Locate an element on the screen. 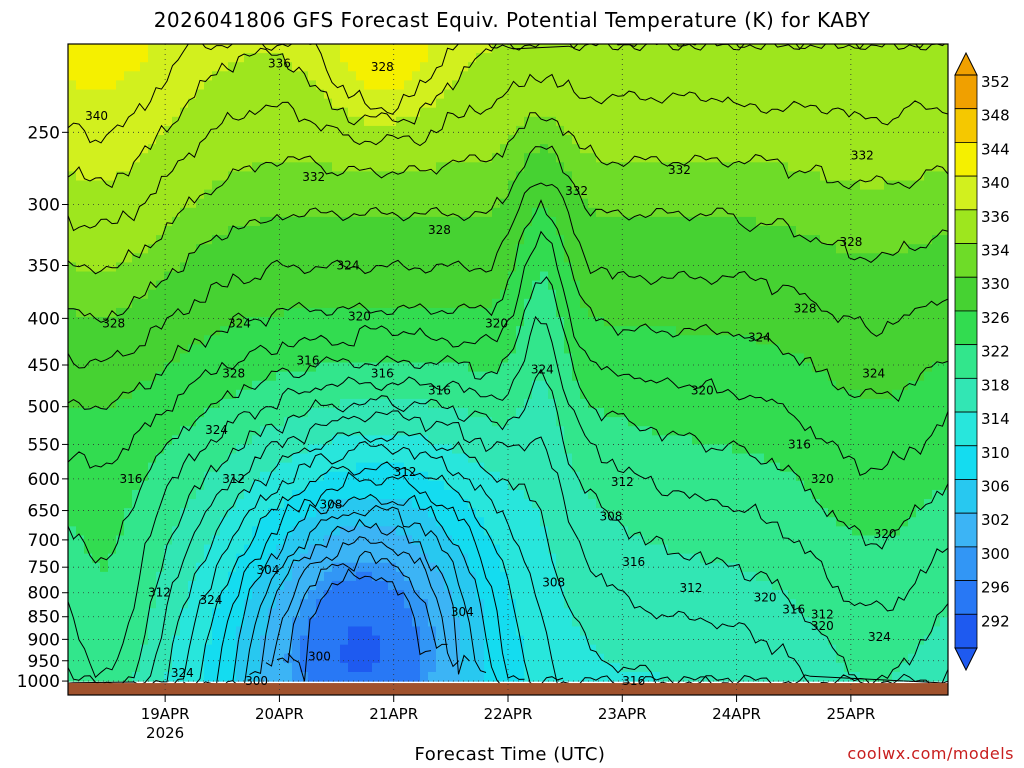 This screenshot has height=768, width=1024. source-credit: coolwx.com/models is located at coordinates (930, 753).